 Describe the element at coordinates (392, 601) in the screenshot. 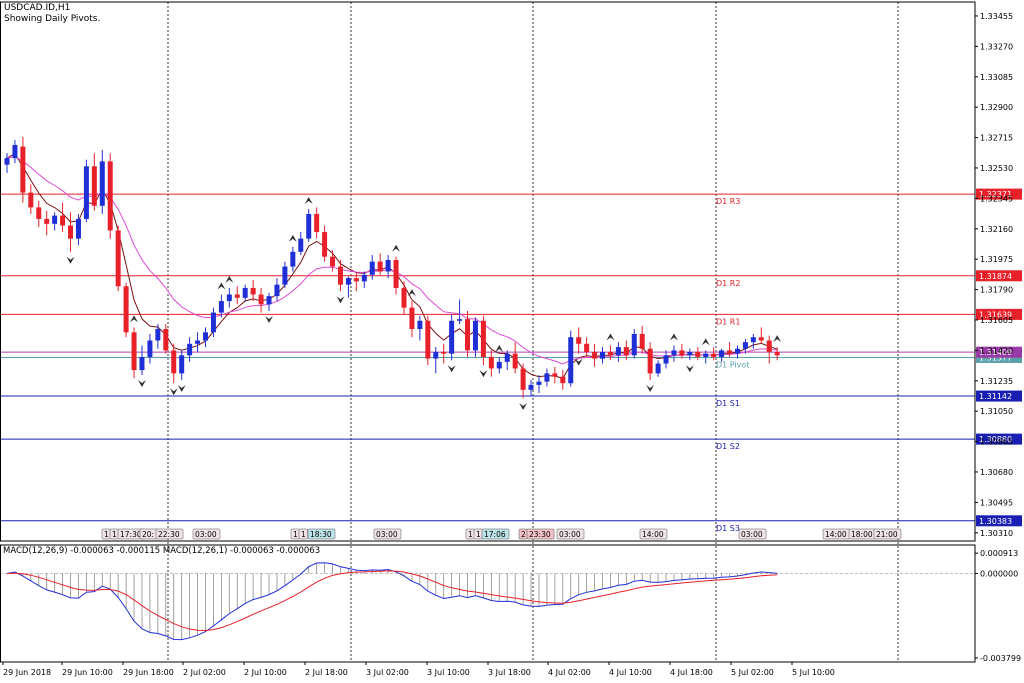

I see `macd-signal-line` at that location.